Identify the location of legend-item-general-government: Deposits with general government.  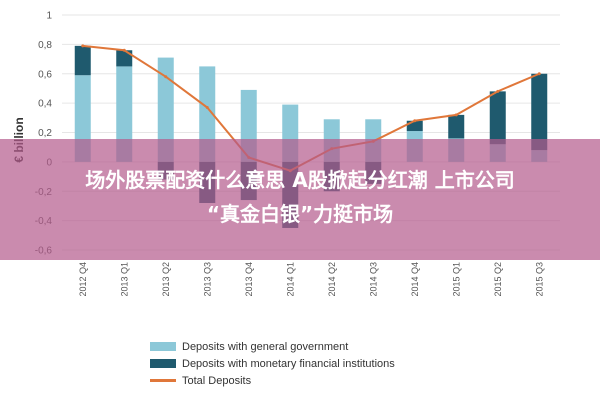
(272, 346).